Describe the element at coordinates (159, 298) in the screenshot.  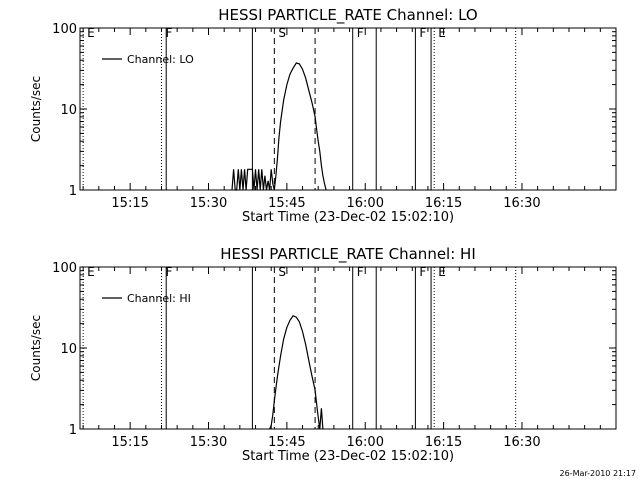
I see `legend-label: Channel: HI` at that location.